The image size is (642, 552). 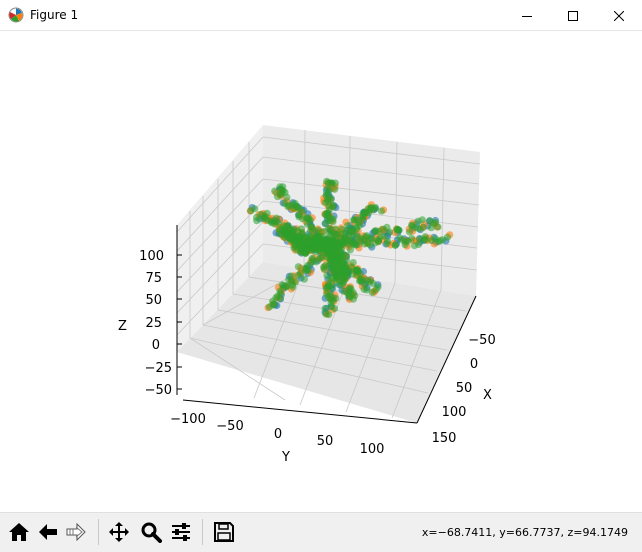 I want to click on sliders-icon, so click(x=181, y=532).